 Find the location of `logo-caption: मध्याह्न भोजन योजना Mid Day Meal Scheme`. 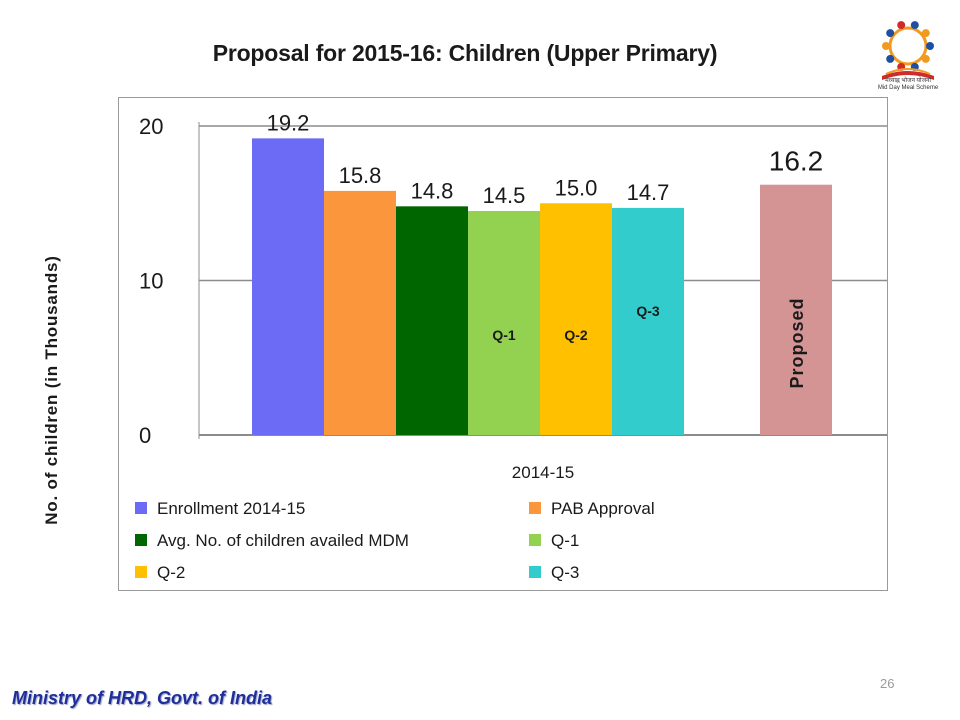

logo-caption: मध्याह्न भोजन योजना Mid Day Meal Scheme is located at coordinates (908, 85).